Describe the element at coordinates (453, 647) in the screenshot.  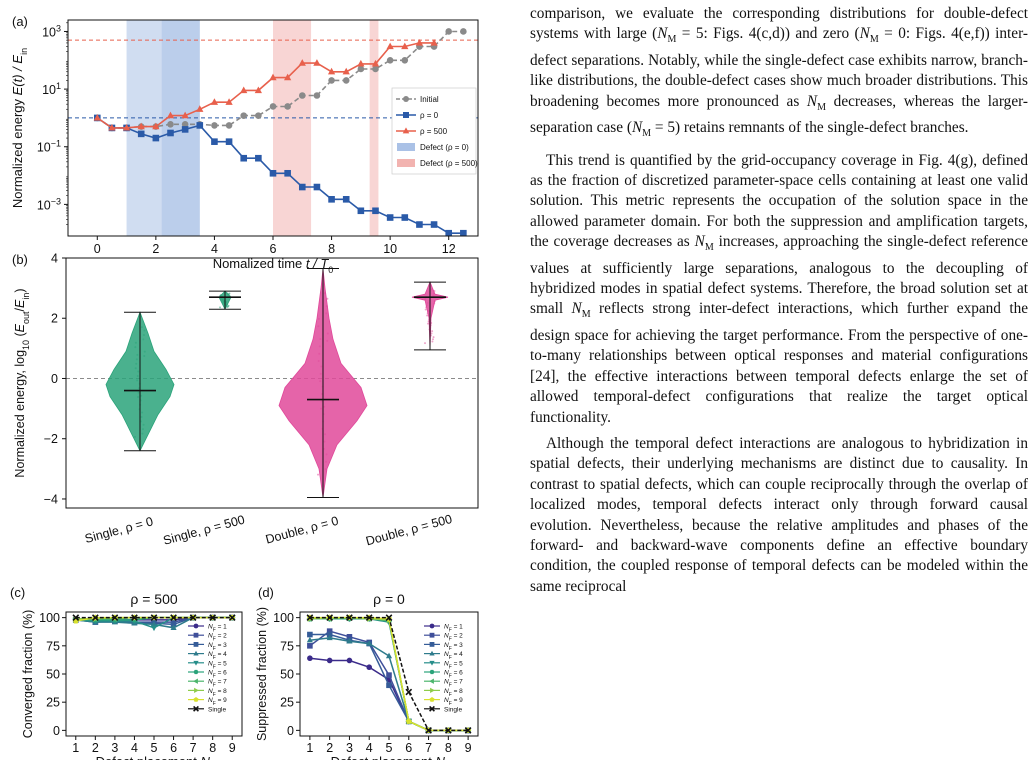
I see `legend-label: NF = 3` at that location.